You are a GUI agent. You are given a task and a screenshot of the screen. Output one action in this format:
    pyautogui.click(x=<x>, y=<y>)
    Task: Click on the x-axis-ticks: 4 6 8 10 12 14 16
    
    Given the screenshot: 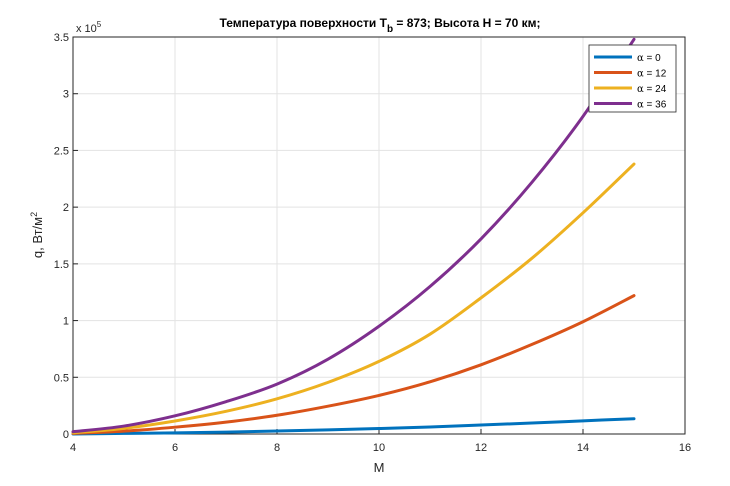 What is the action you would take?
    pyautogui.click(x=380, y=441)
    